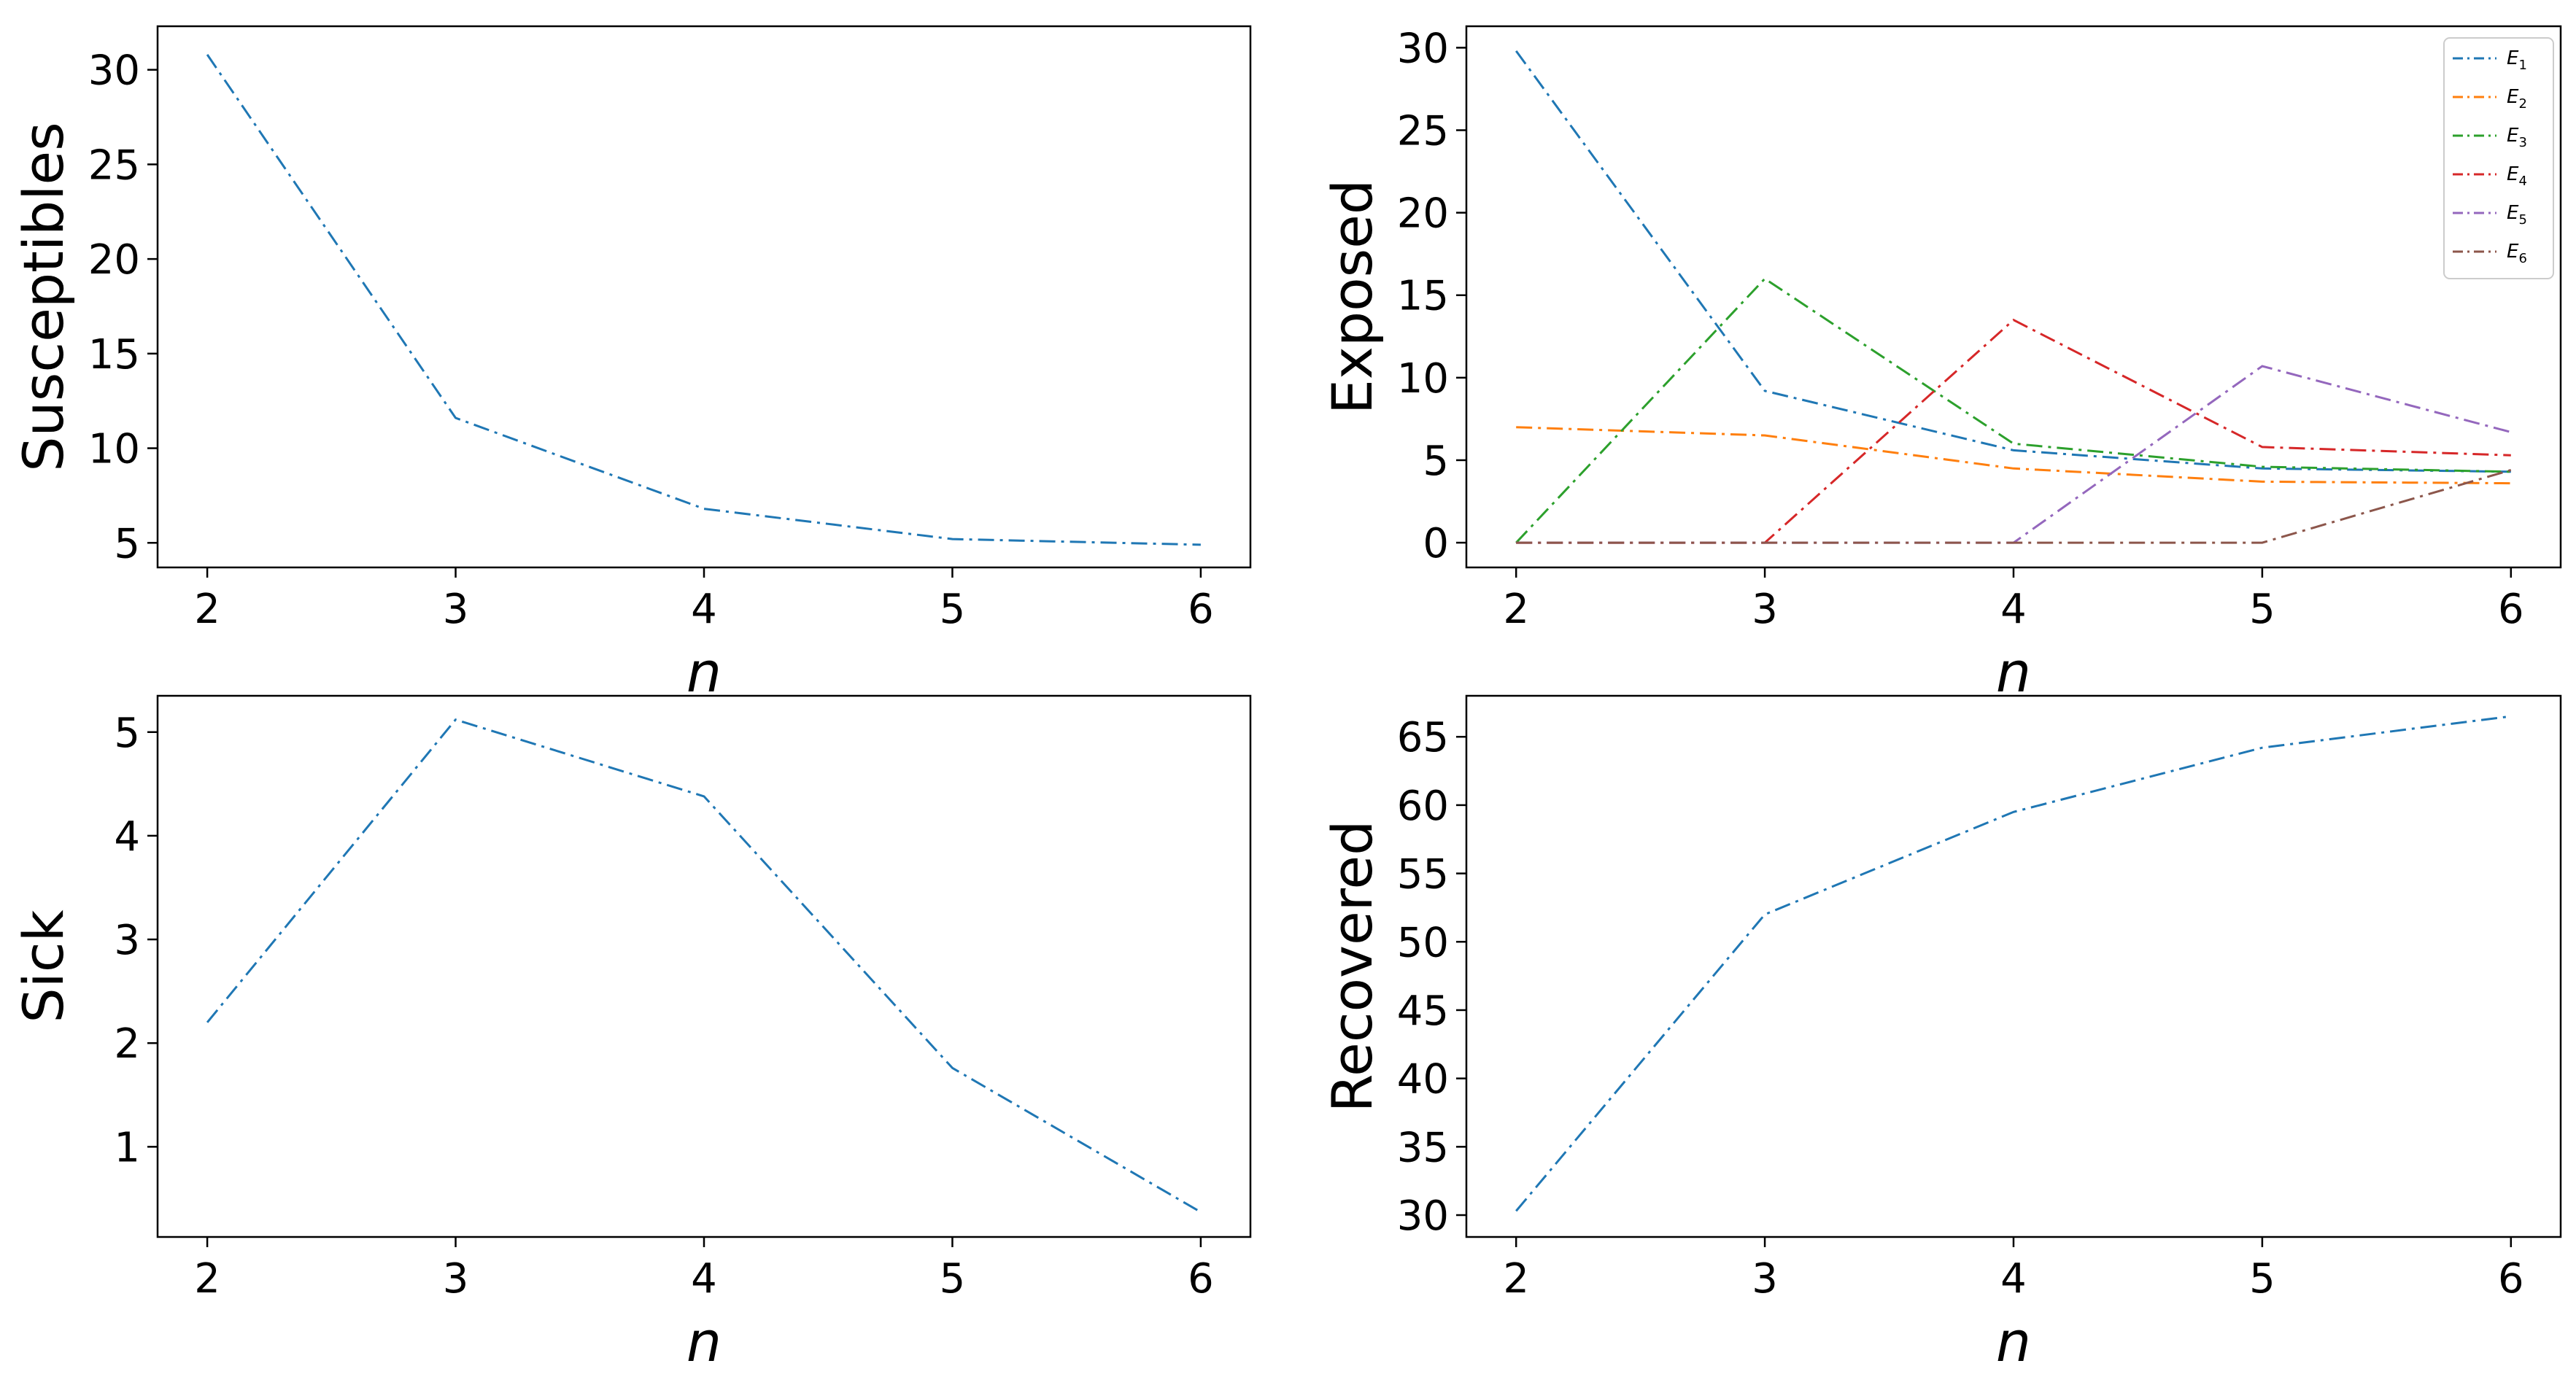 The height and width of the screenshot is (1377, 2576). I want to click on y-tick-label: 35, so click(1423, 1147).